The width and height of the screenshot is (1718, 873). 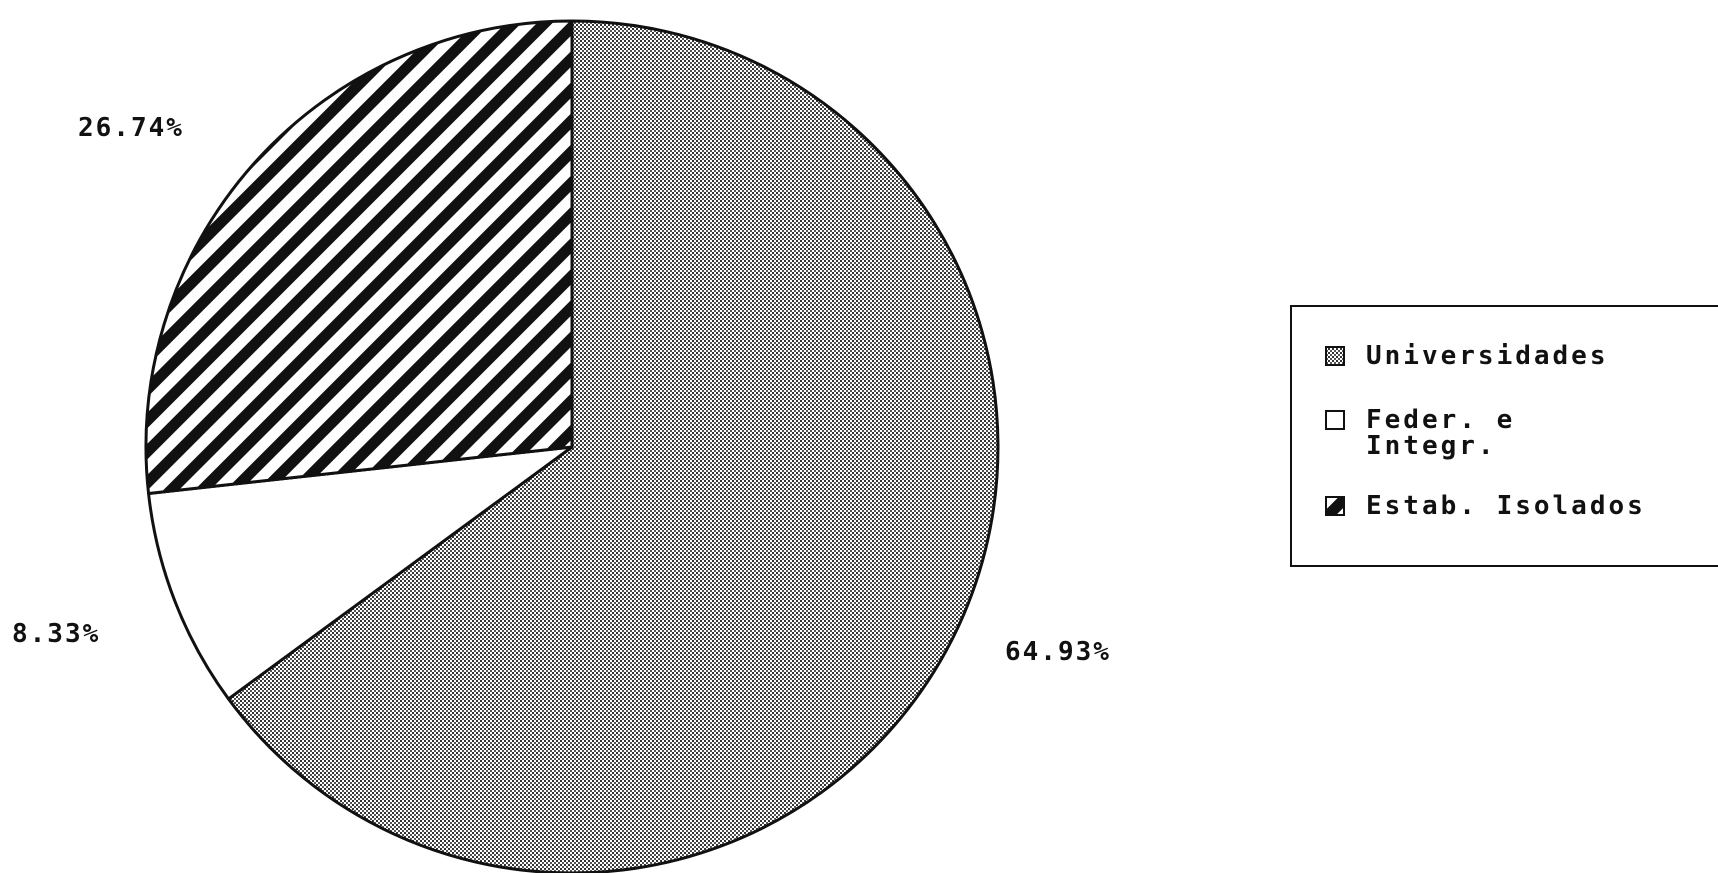 I want to click on legend-swatch-estab-isolados, so click(x=1335, y=506).